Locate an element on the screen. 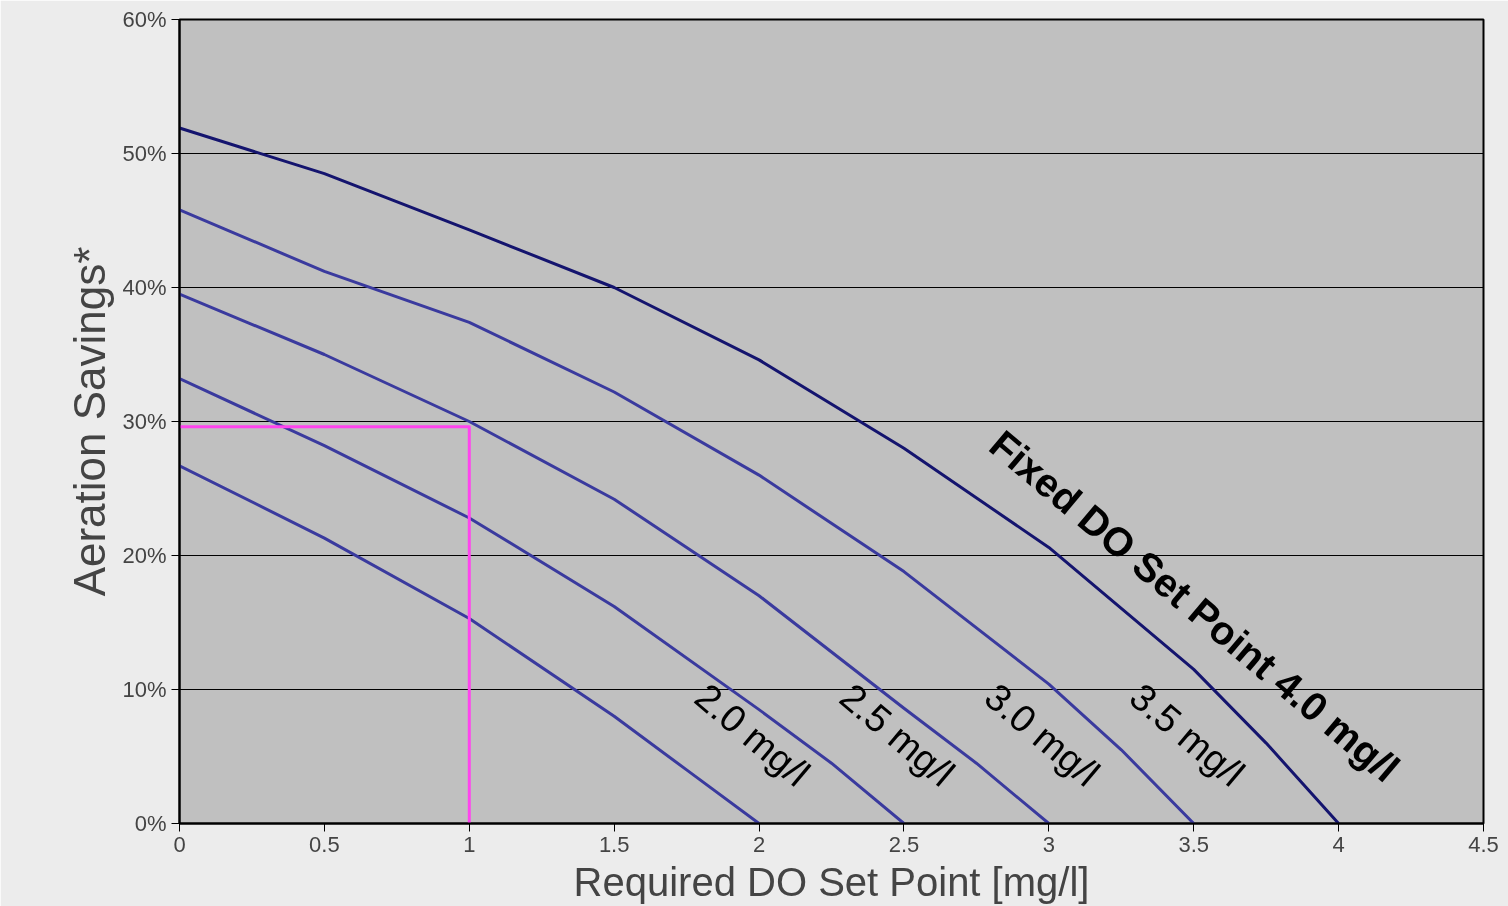  y-tick-label: 30% is located at coordinates (144, 421).